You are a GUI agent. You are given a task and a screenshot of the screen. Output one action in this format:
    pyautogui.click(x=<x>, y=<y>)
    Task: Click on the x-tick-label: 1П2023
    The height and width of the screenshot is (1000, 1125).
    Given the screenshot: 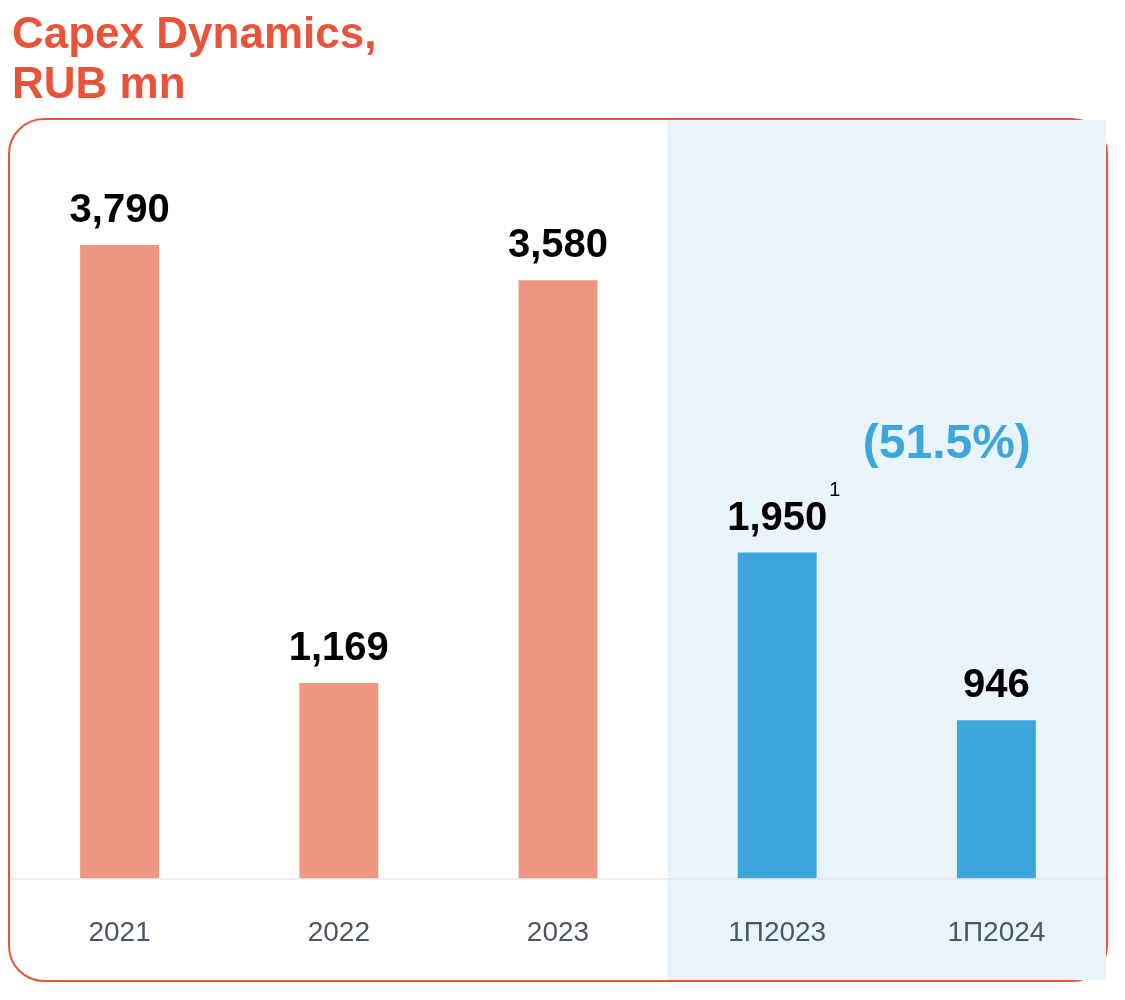 What is the action you would take?
    pyautogui.click(x=777, y=931)
    